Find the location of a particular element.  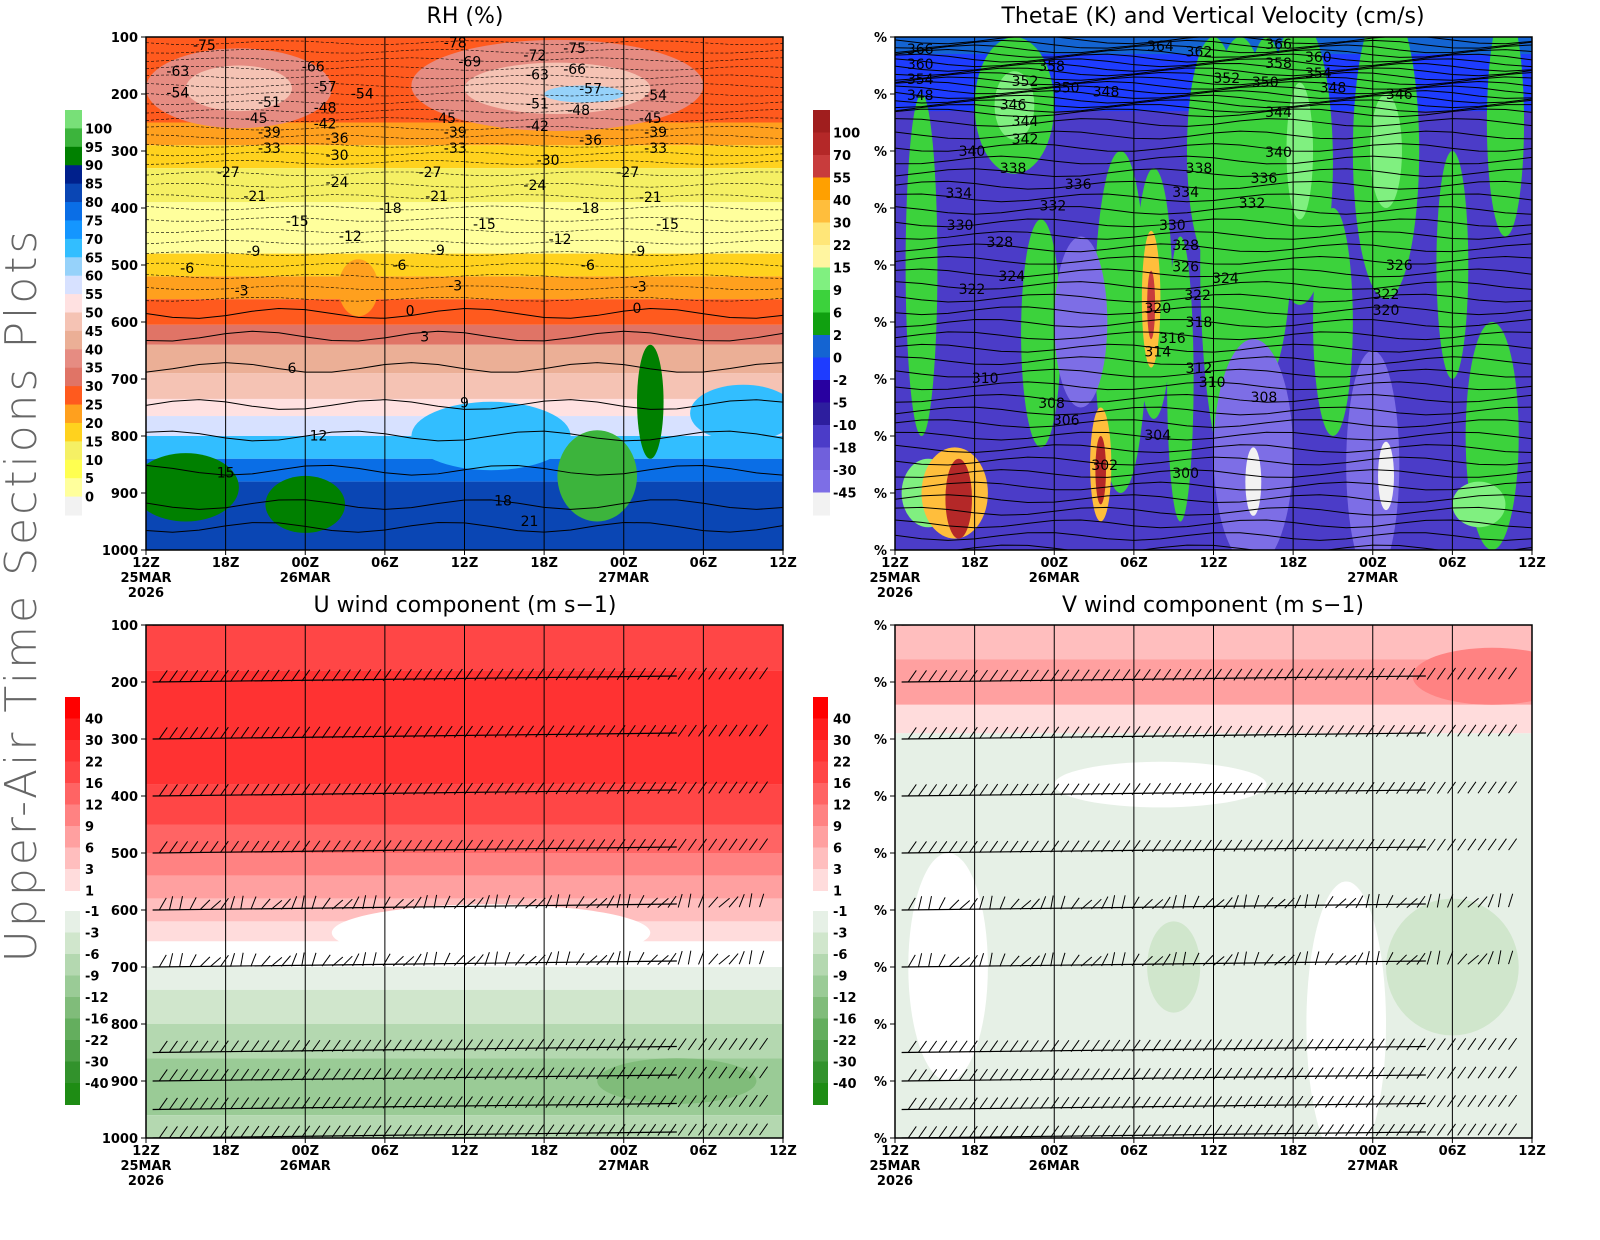

y-tick-label: 400 is located at coordinates (124, 797).